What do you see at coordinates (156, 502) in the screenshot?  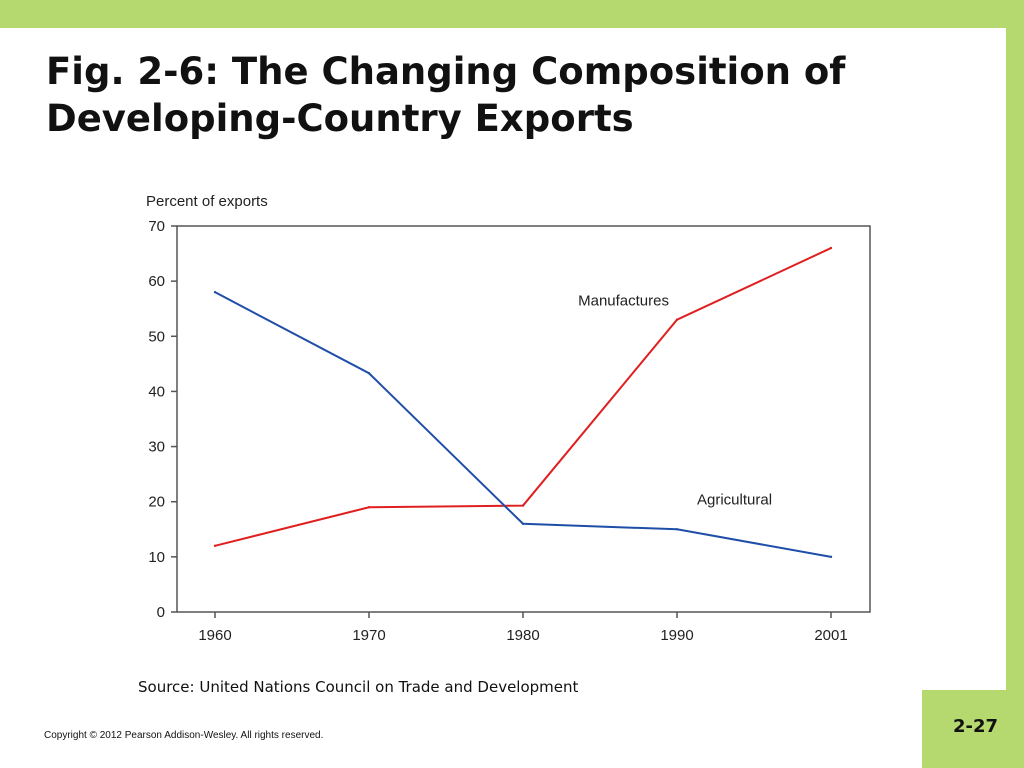 I see `y-tick-label: 20` at bounding box center [156, 502].